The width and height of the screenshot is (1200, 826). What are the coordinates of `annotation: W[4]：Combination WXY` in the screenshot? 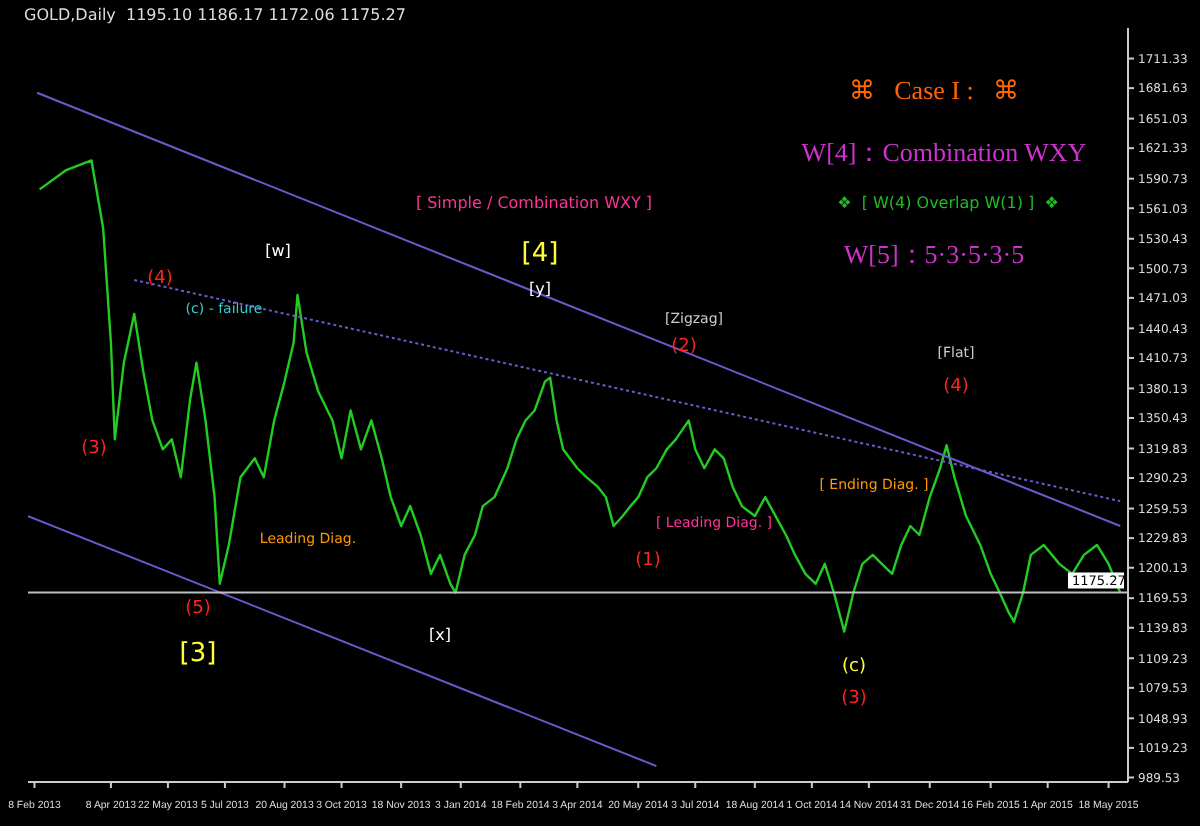 It's located at (944, 152).